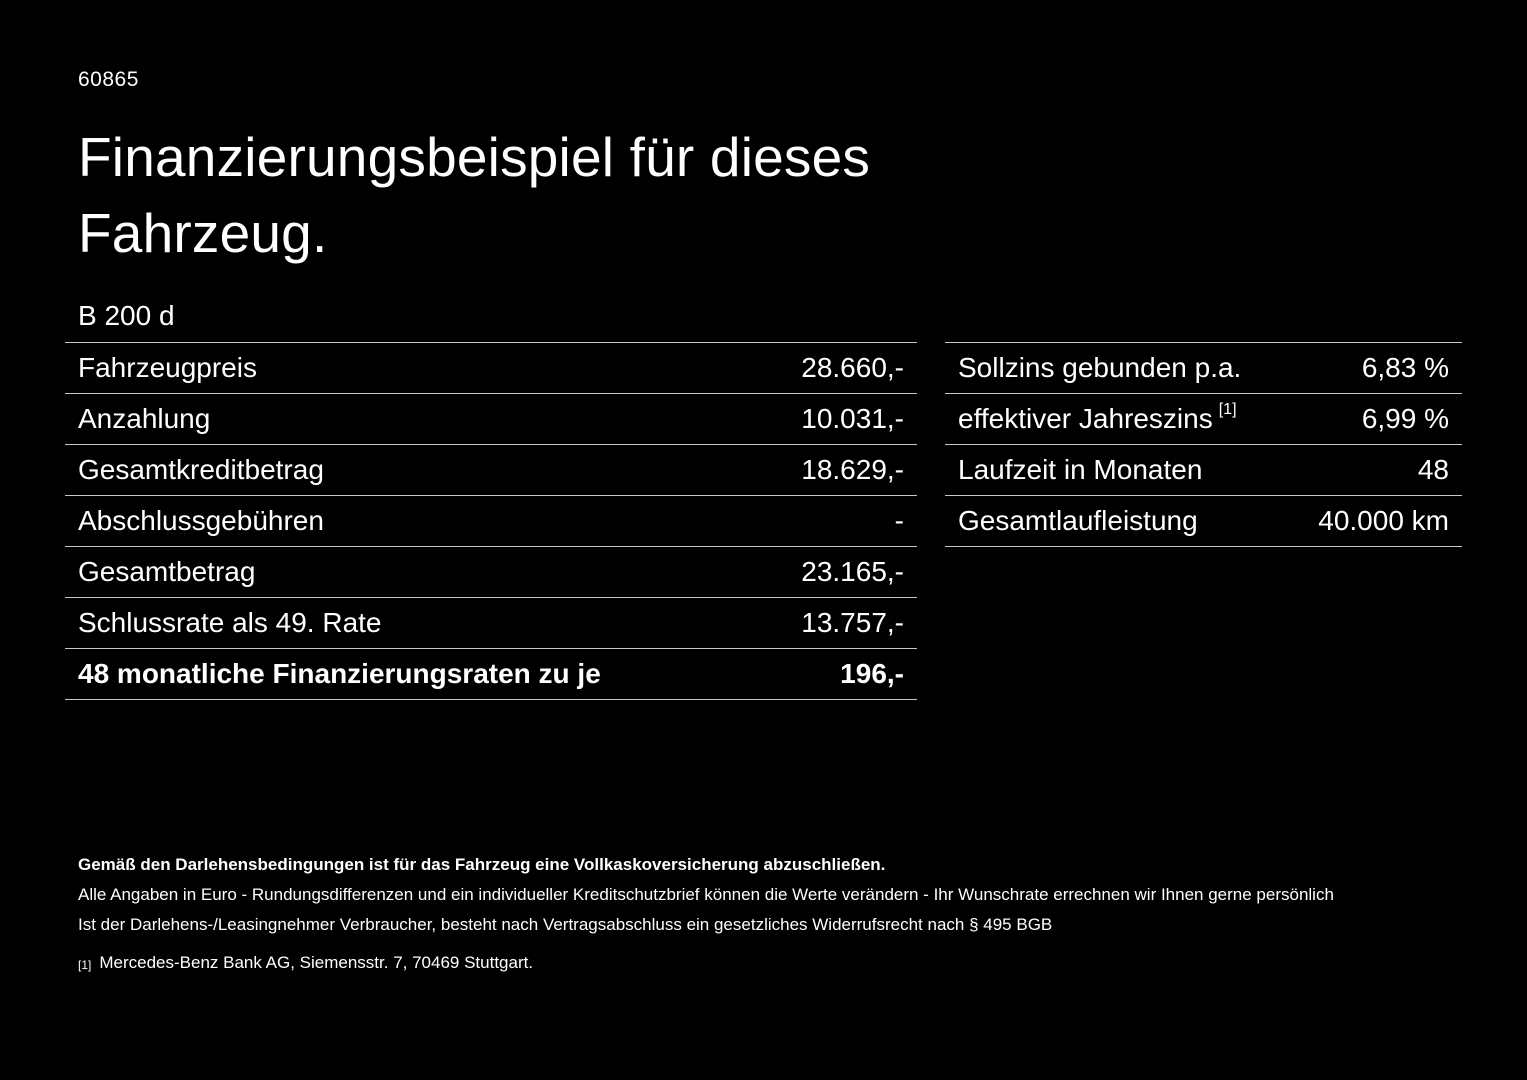 The width and height of the screenshot is (1527, 1080). What do you see at coordinates (491, 469) in the screenshot?
I see `table-row: Gesamtkreditbetrag 18.629,-` at bounding box center [491, 469].